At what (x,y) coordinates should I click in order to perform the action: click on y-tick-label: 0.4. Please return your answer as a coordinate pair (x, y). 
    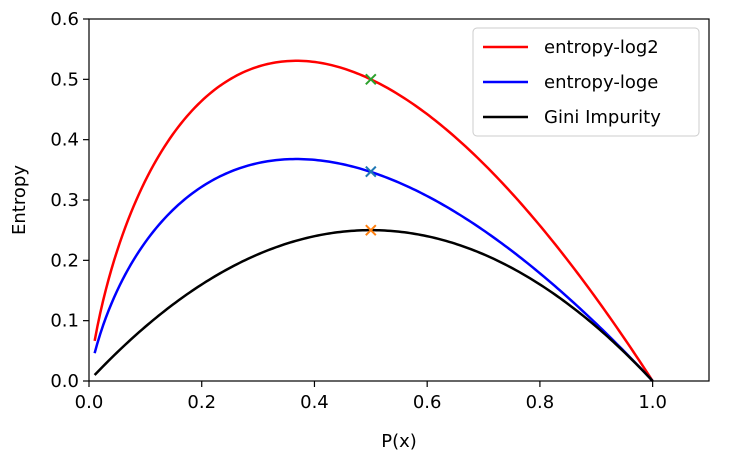
    Looking at the image, I should click on (64, 140).